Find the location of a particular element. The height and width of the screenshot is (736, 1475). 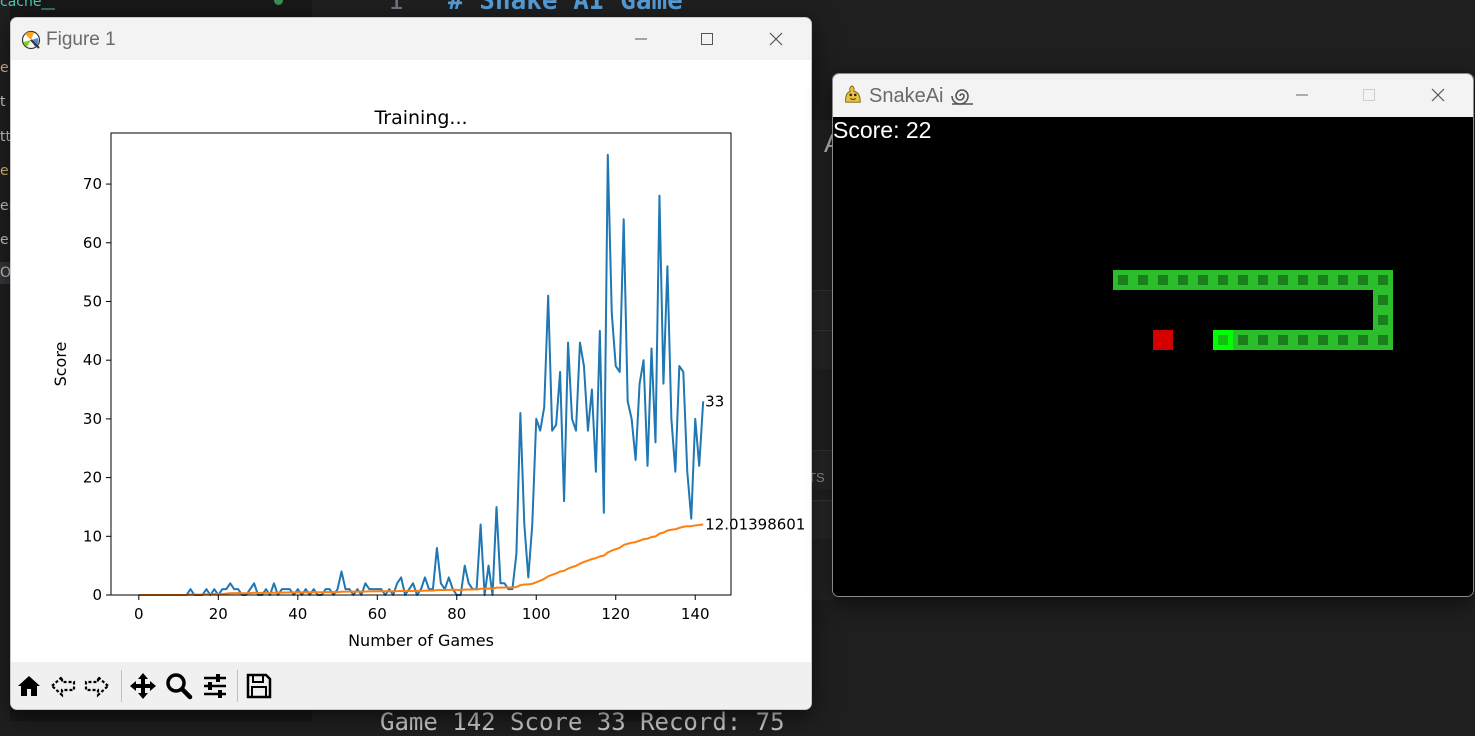

back-button is located at coordinates (63, 686).